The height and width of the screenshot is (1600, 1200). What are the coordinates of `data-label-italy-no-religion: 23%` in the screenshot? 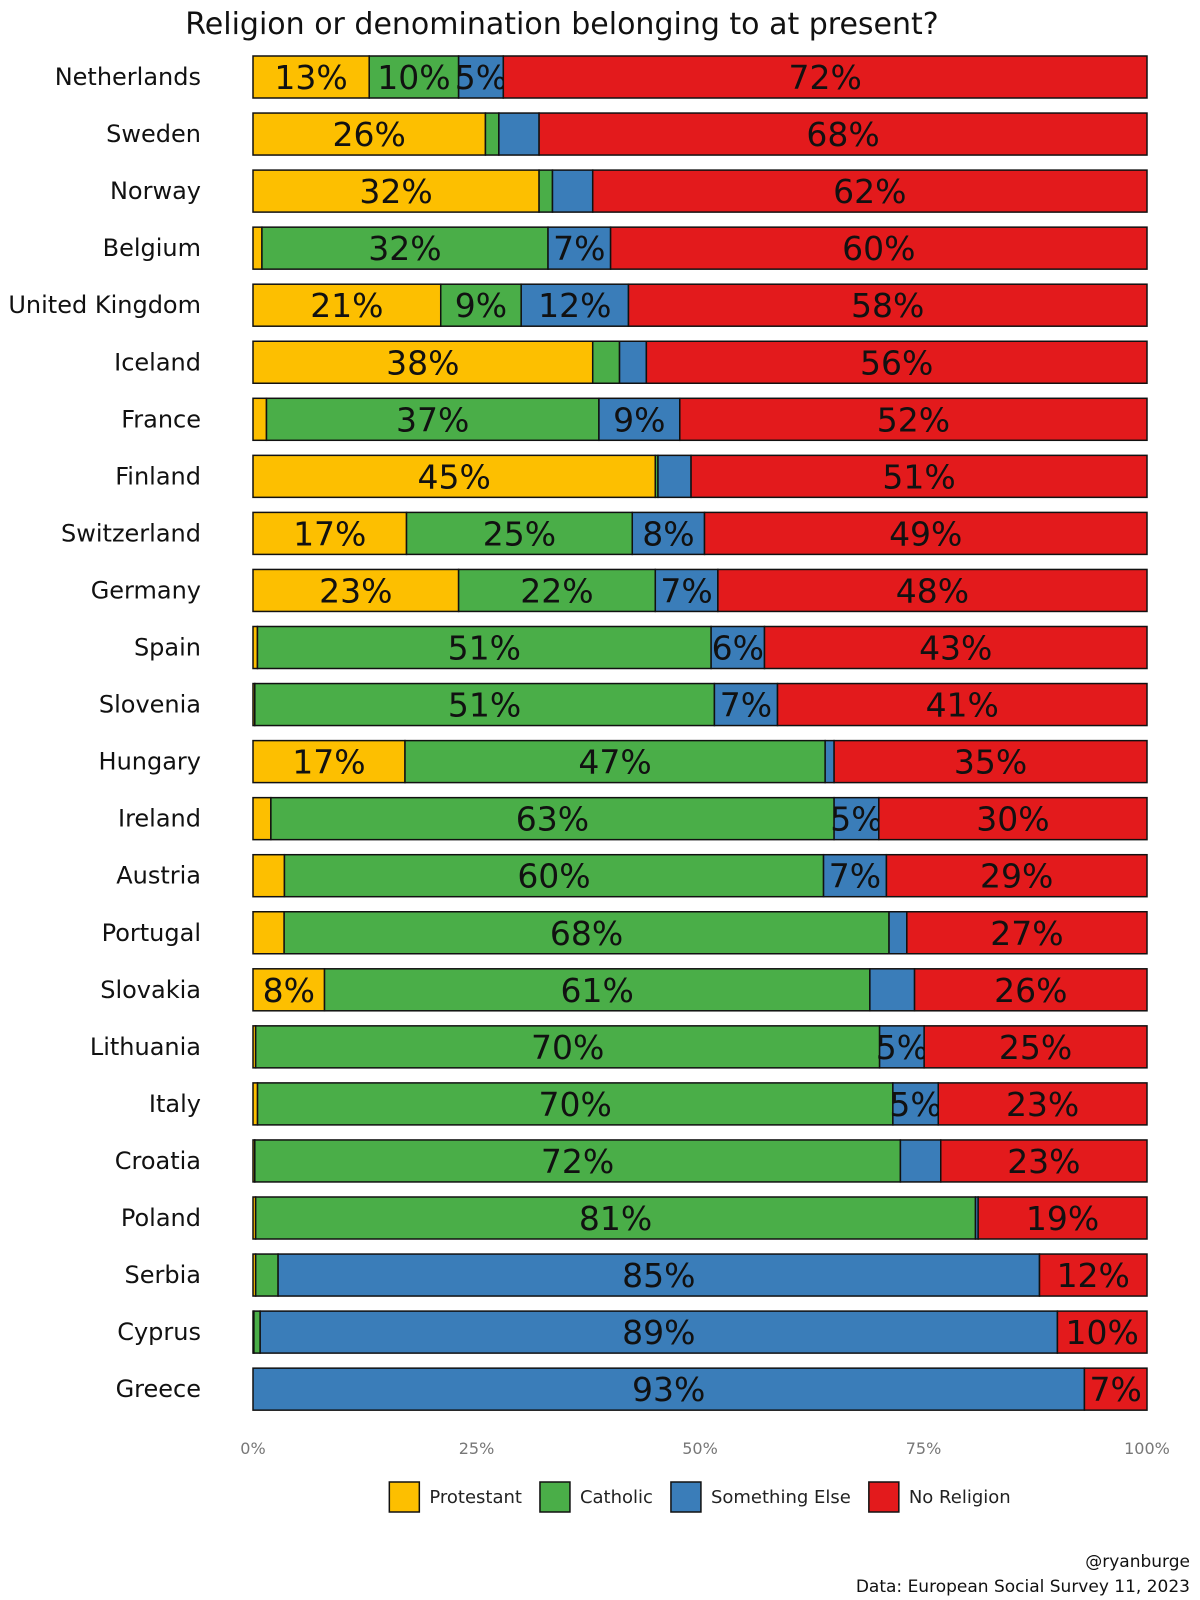 It's located at (1042, 1104).